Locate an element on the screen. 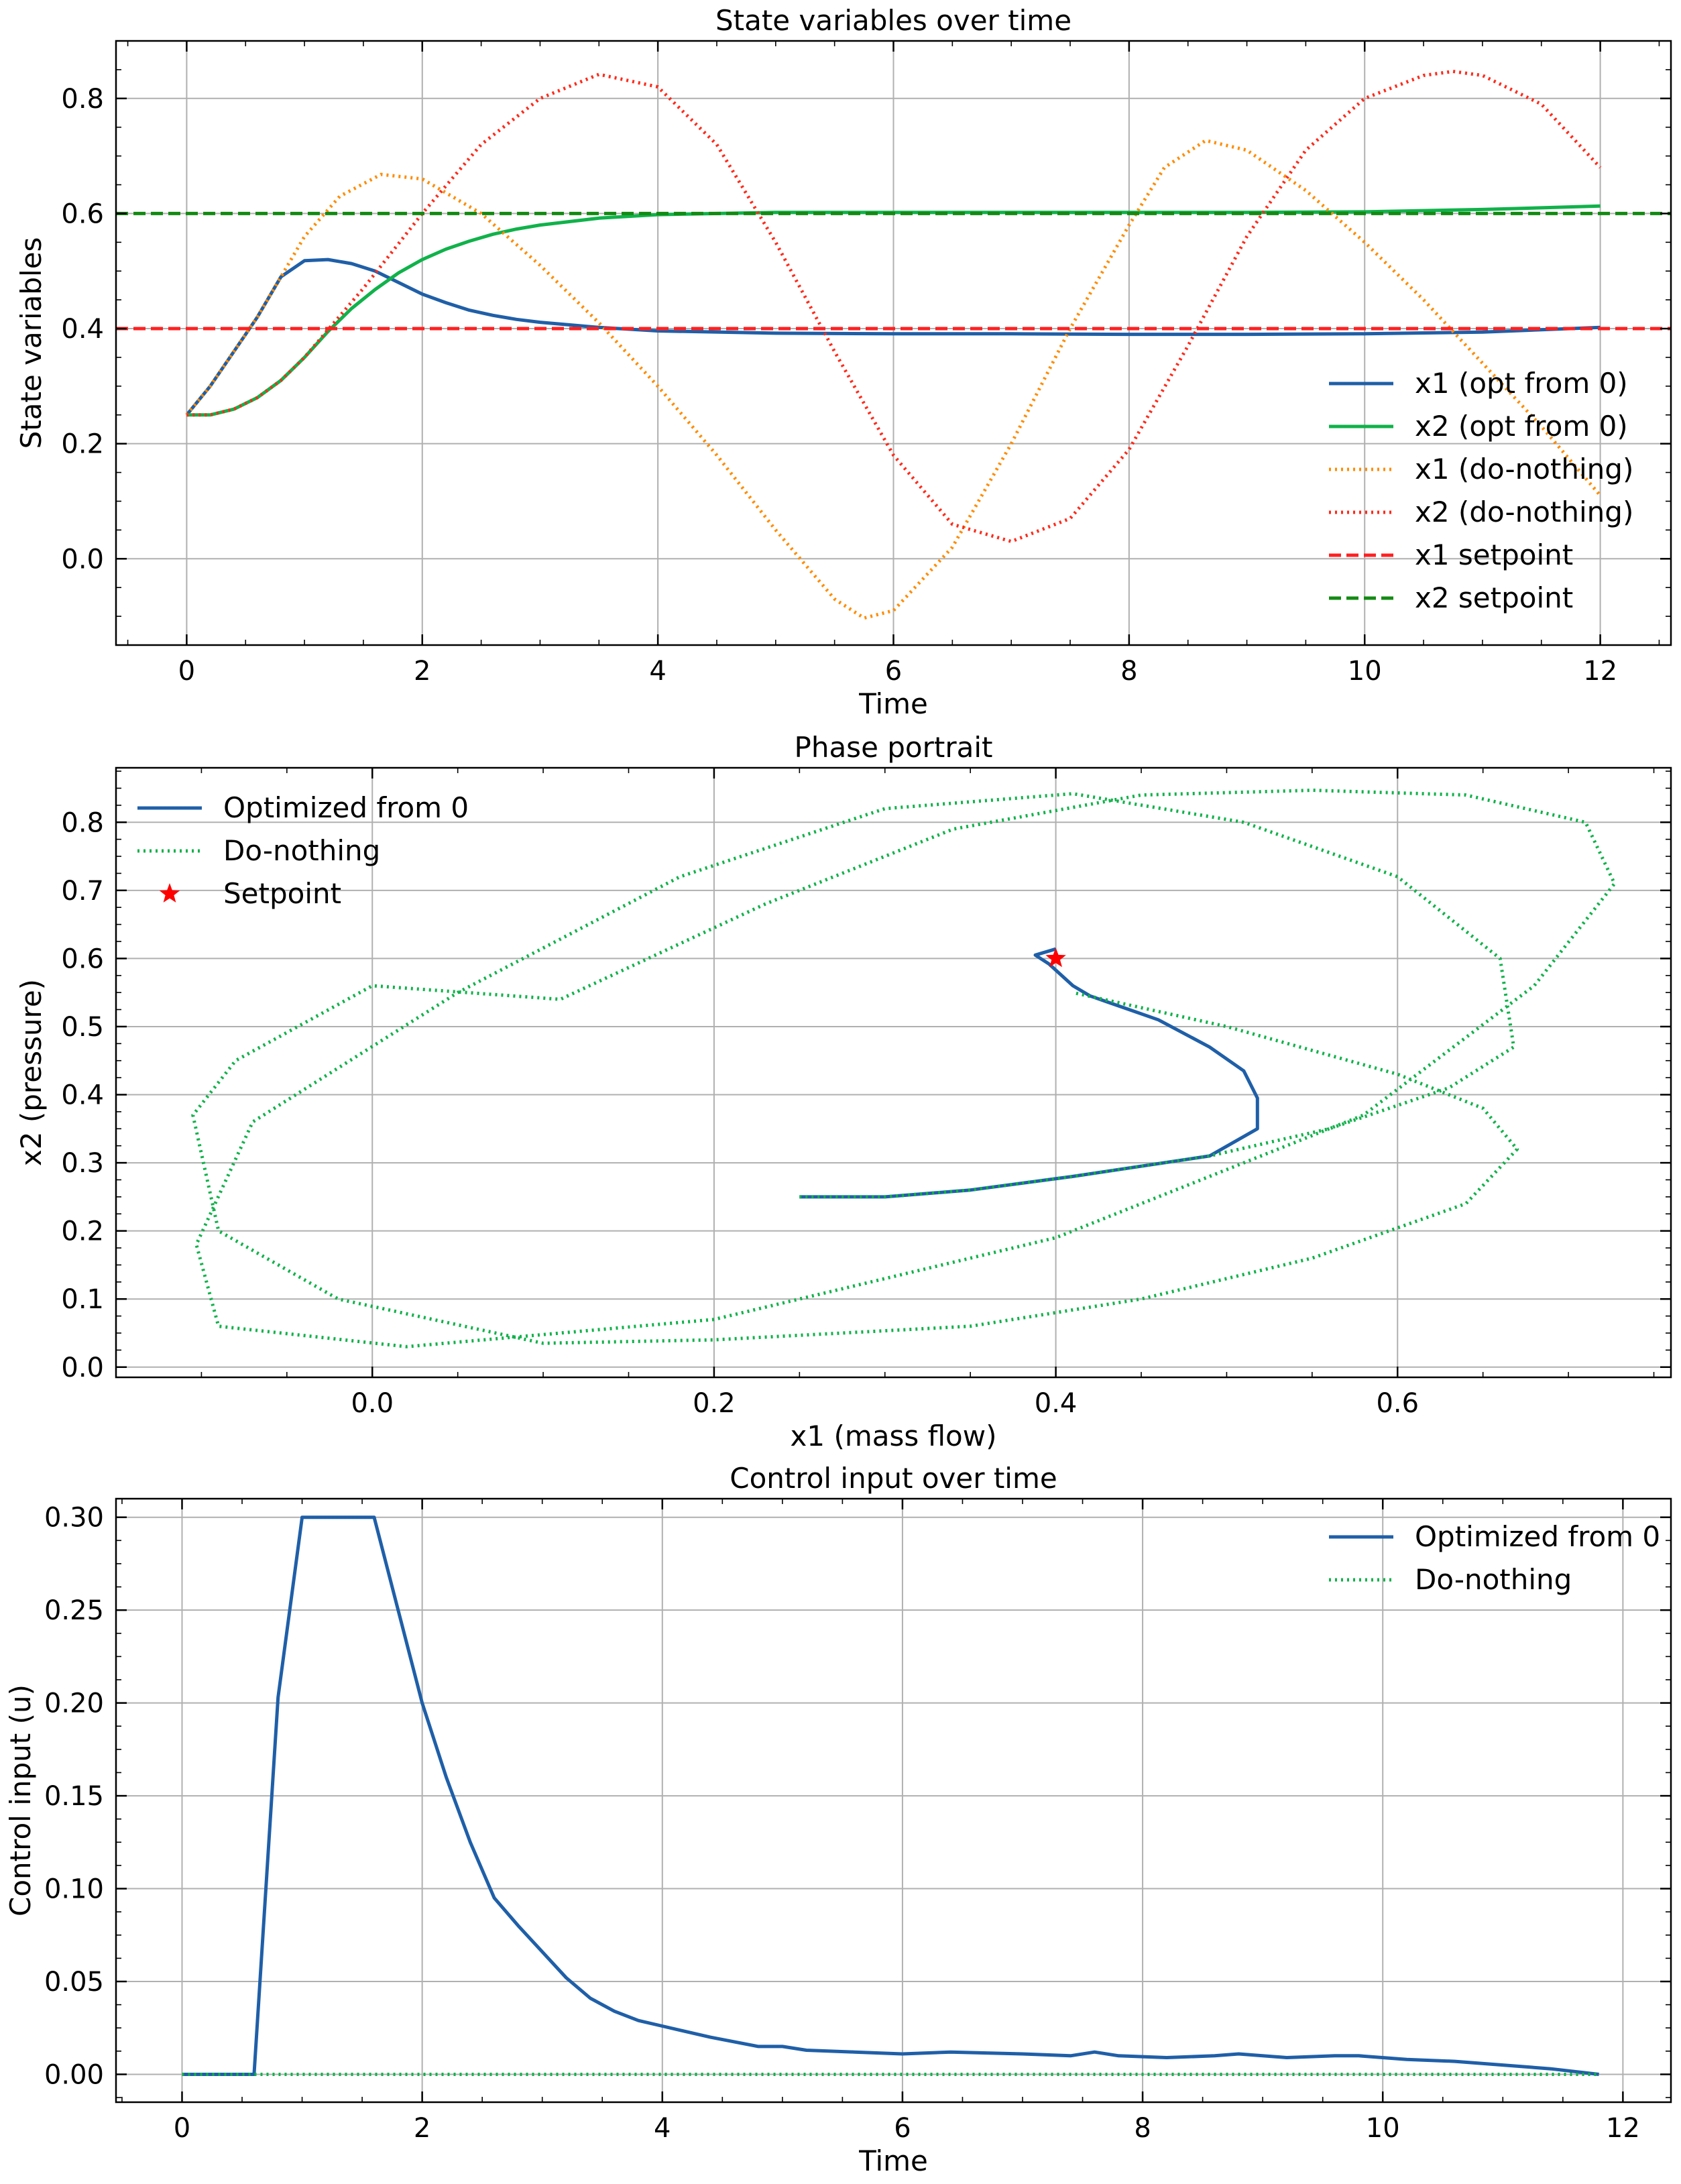 This screenshot has width=1681, height=2184. y-tick-label: 0.30 is located at coordinates (74, 1518).